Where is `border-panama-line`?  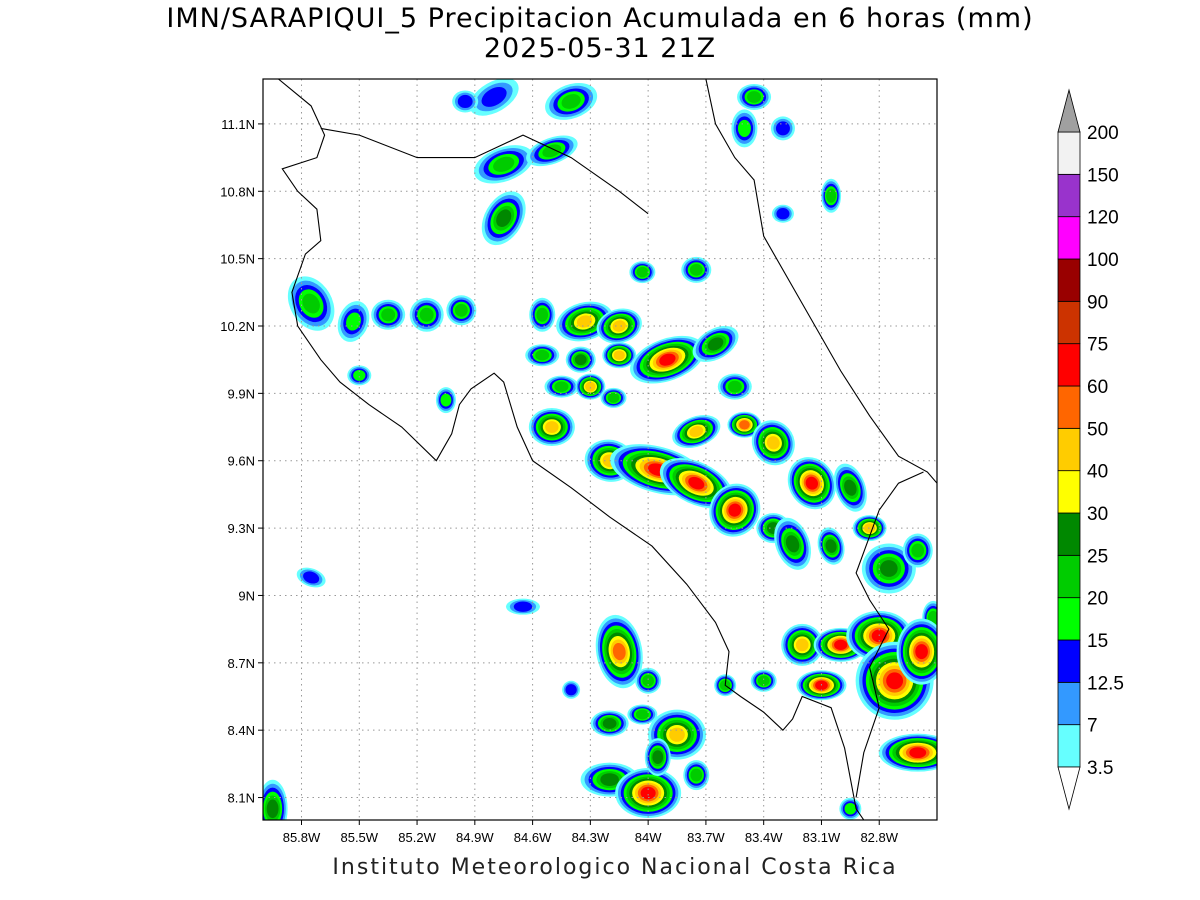 border-panama-line is located at coordinates (889, 634).